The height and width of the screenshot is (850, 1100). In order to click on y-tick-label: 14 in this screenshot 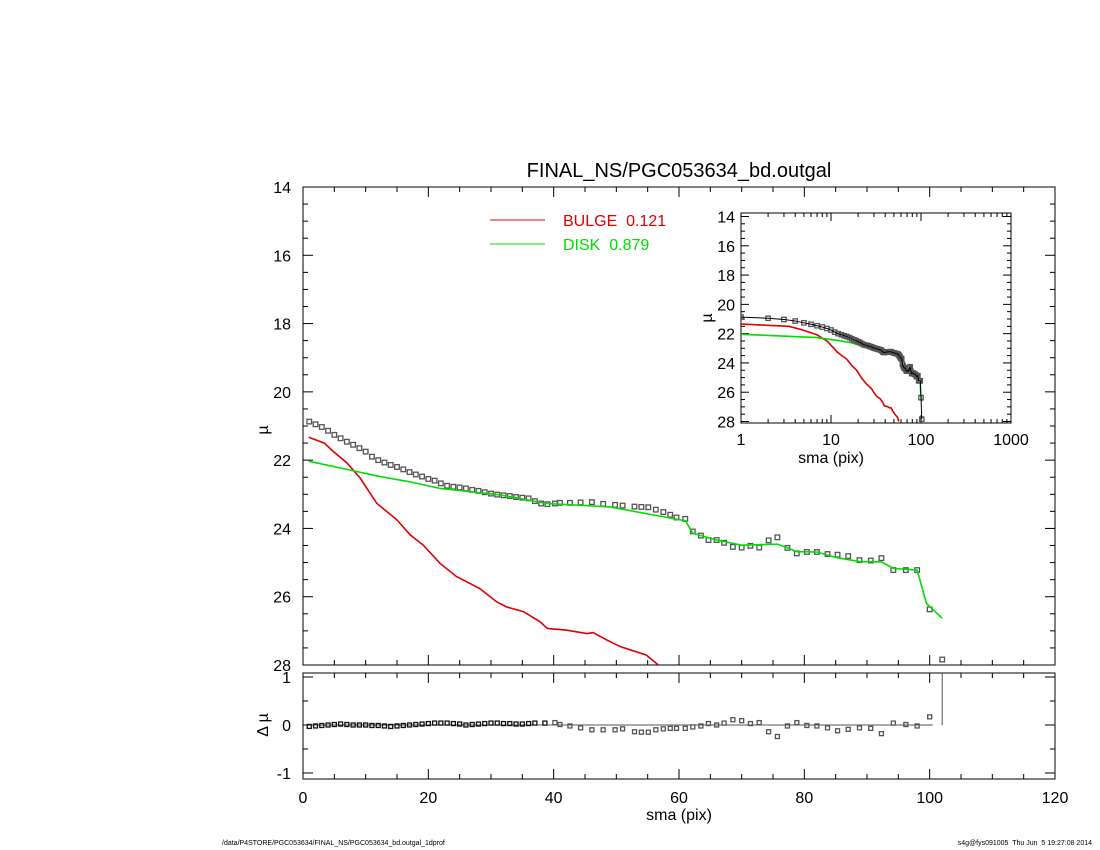, I will do `click(282, 188)`.